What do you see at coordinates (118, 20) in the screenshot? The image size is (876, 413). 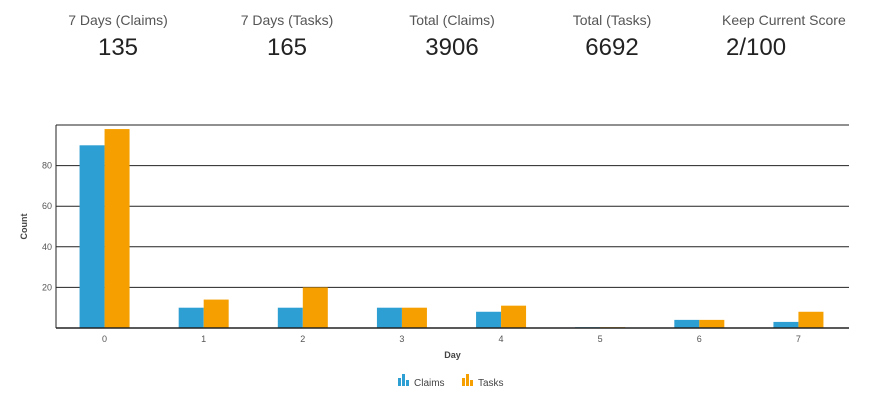 I see `stat-label: 7 Days (Claims)` at bounding box center [118, 20].